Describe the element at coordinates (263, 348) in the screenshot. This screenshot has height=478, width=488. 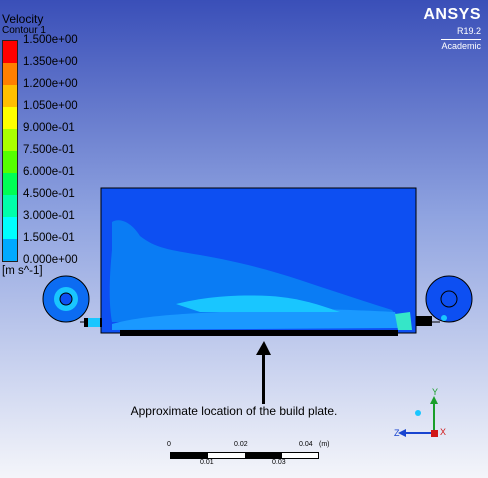
I see `arrow-head` at that location.